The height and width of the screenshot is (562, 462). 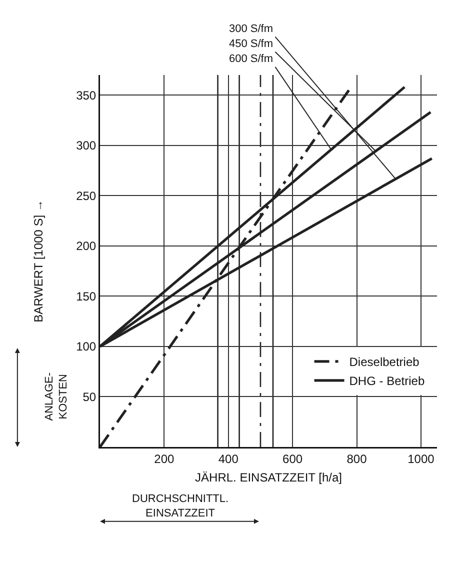 I want to click on x-tick-label: 400, so click(x=228, y=459).